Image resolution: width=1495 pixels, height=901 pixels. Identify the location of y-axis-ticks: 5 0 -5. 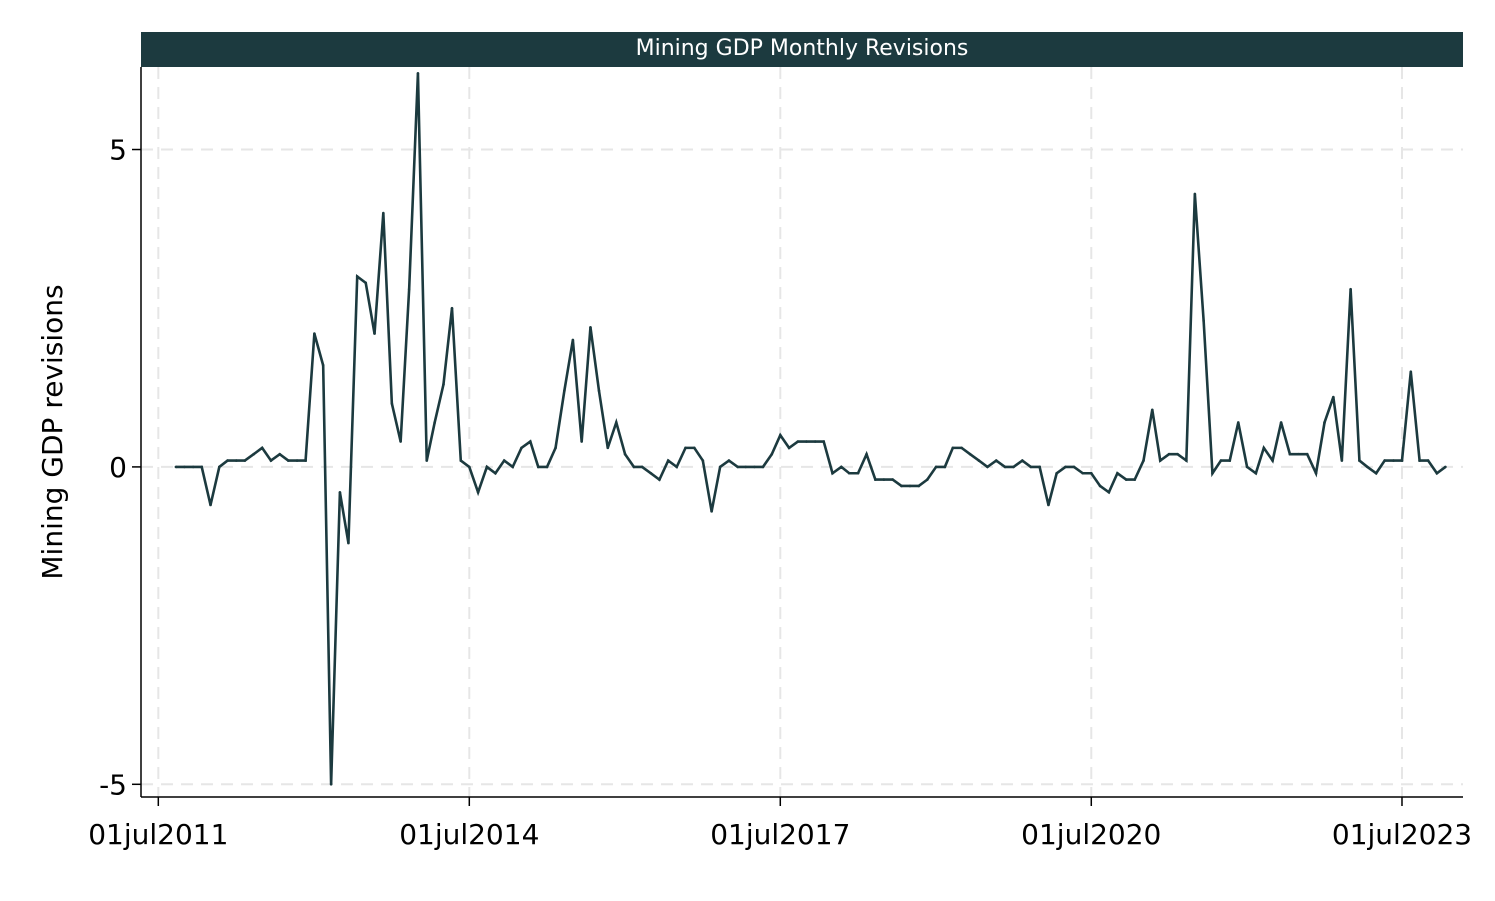
(120, 467).